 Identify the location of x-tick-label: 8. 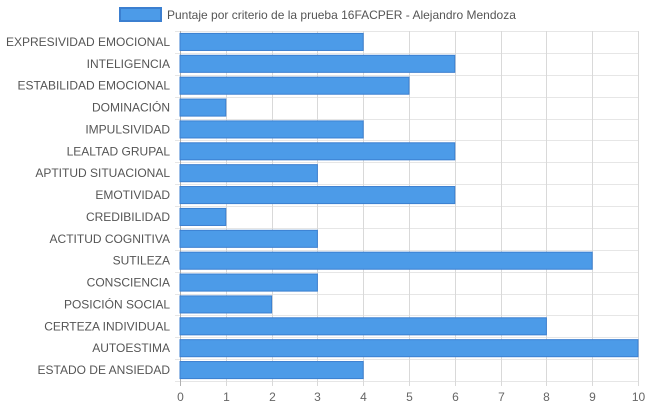
(546, 397).